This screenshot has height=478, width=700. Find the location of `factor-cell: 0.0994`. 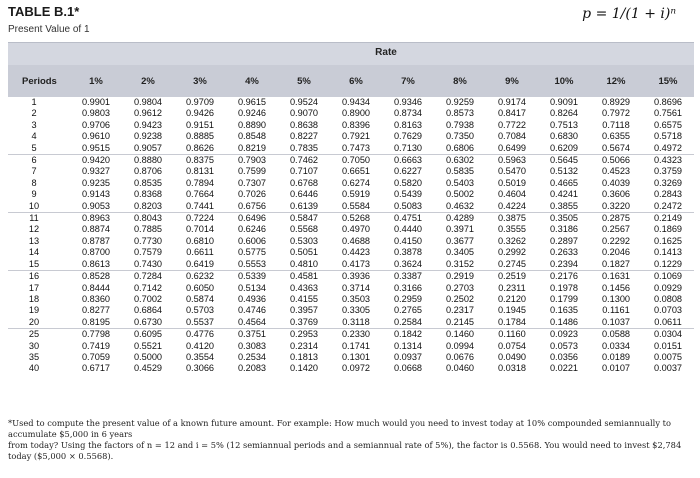

factor-cell: 0.0994 is located at coordinates (460, 345).